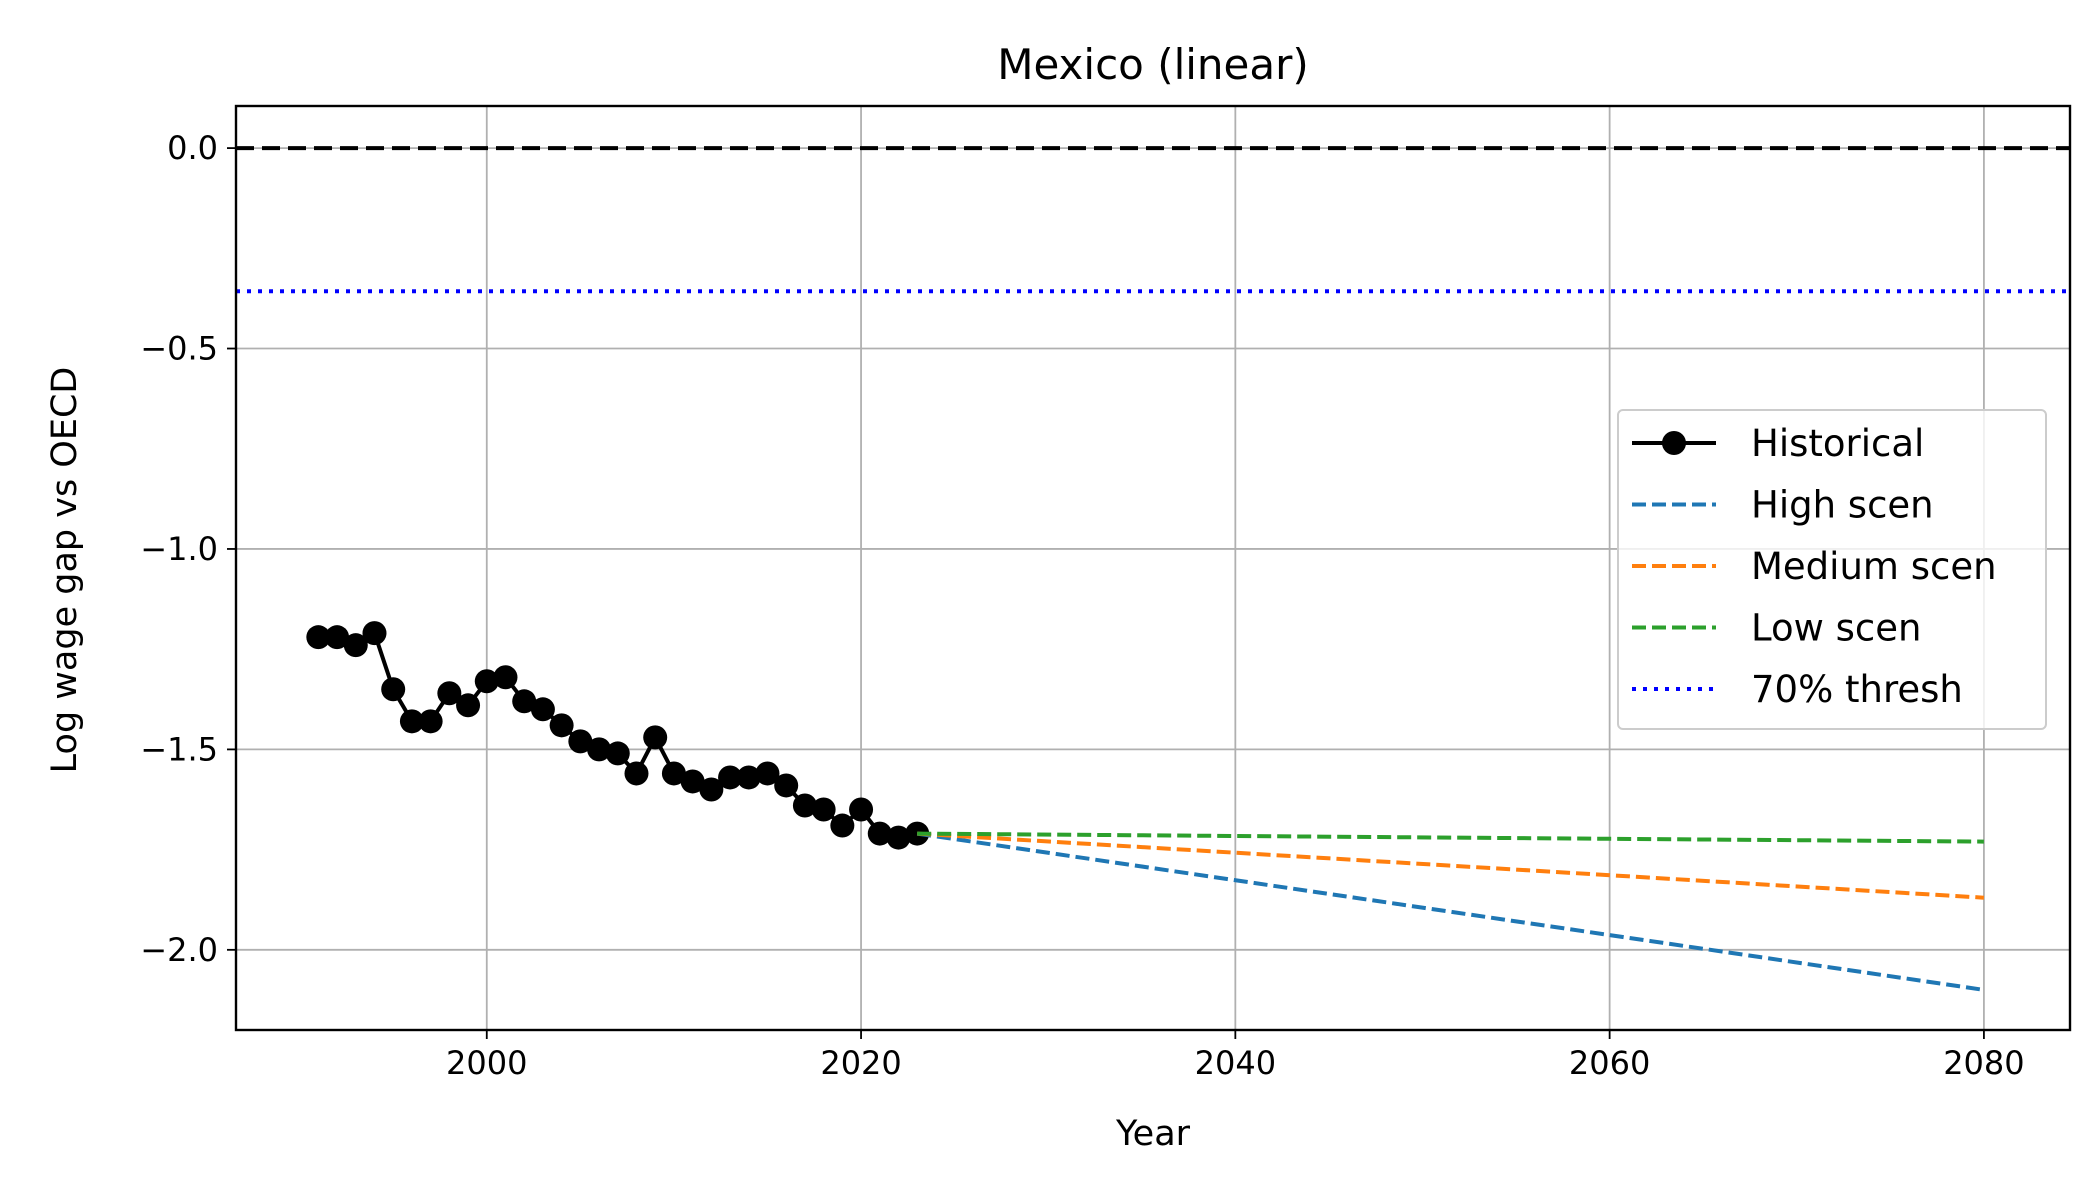  I want to click on x-tick-label: 2080, so click(1983, 1063).